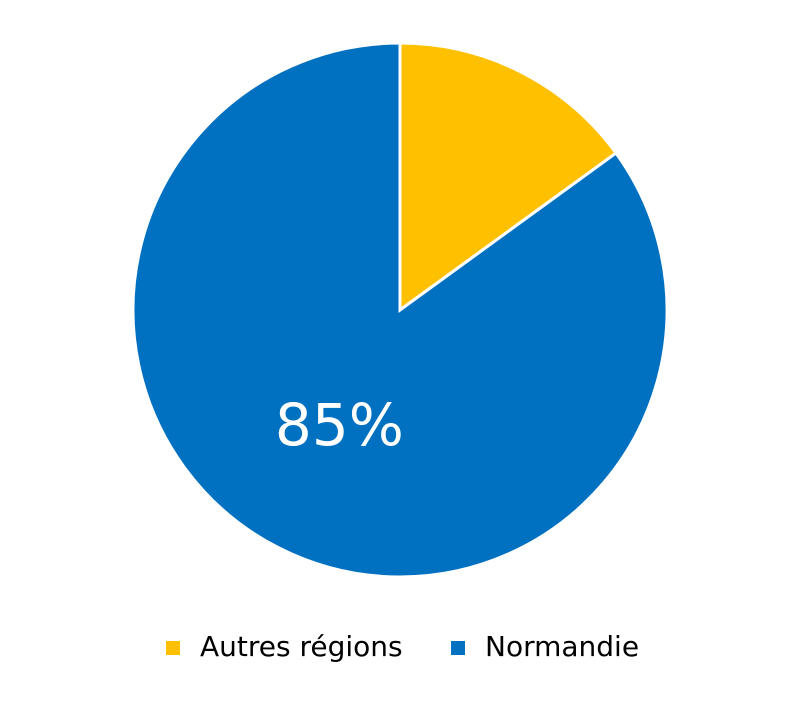 The image size is (800, 701). I want to click on legend-label: Normandie, so click(562, 646).